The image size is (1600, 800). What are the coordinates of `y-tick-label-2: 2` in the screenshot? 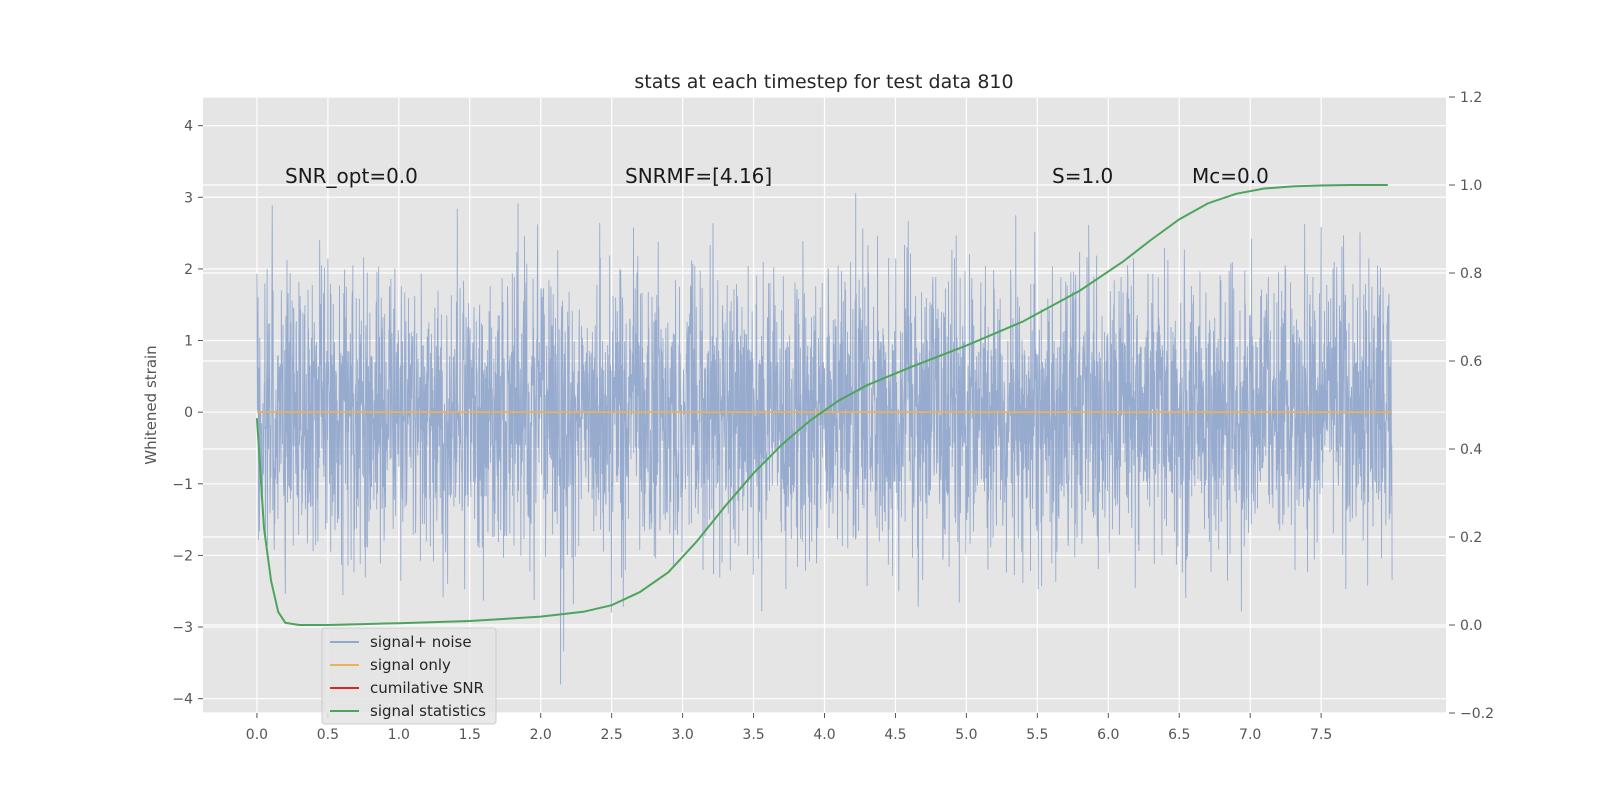 It's located at (188, 270).